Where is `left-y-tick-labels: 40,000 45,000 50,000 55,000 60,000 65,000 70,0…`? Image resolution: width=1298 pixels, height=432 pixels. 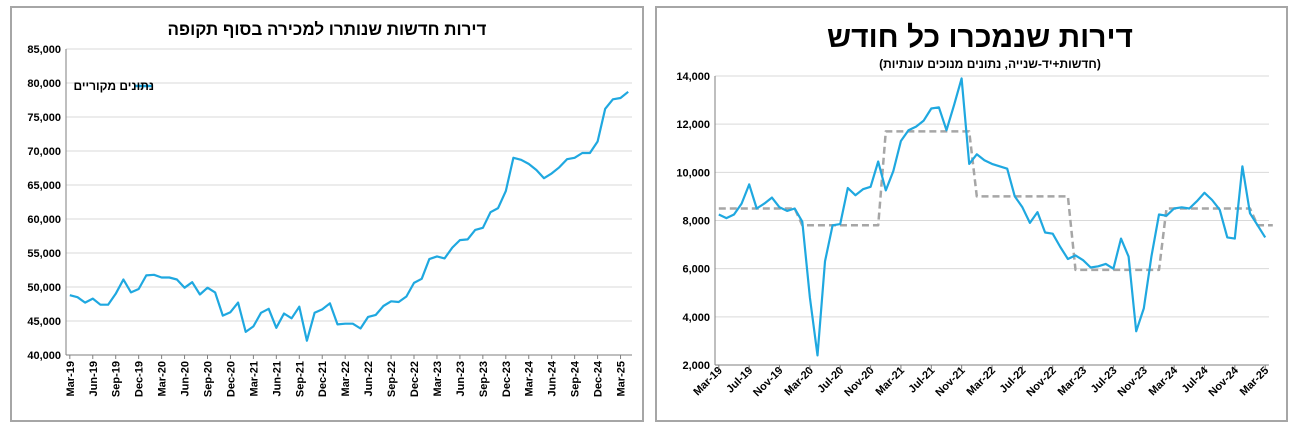
left-y-tick-labels: 40,000 45,000 50,000 55,000 60,000 65,000 70,0… is located at coordinates (44, 203).